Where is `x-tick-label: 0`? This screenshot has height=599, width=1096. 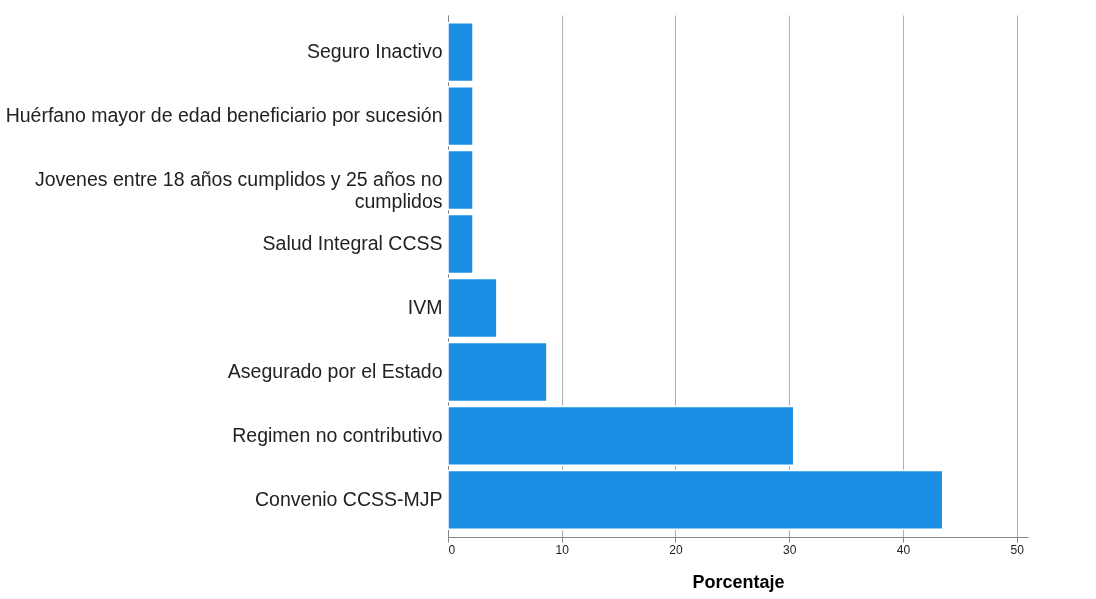
x-tick-label: 0 is located at coordinates (452, 549).